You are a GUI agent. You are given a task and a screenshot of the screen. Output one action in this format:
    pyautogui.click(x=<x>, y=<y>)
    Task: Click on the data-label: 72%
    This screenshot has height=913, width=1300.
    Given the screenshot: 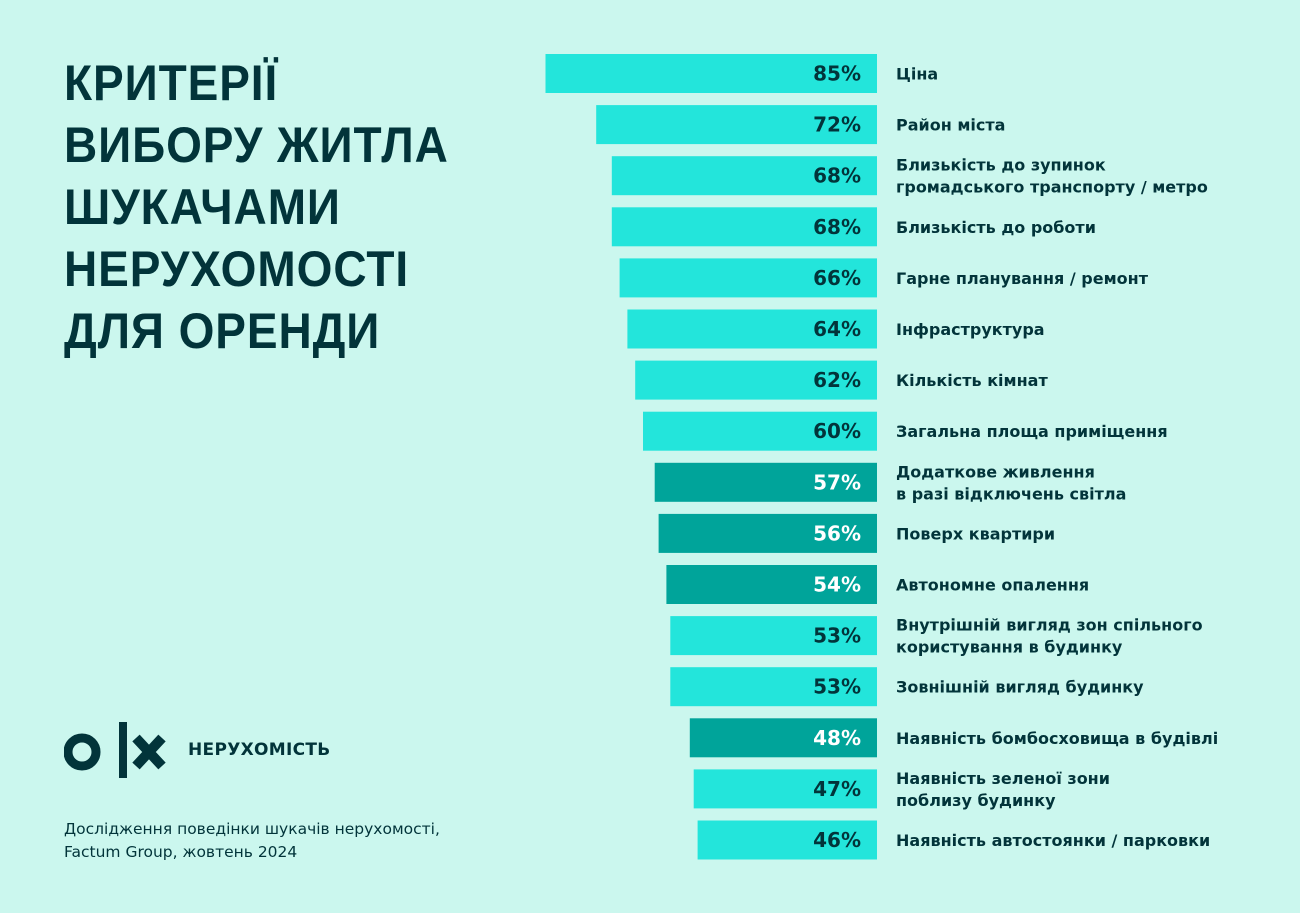 What is the action you would take?
    pyautogui.click(x=837, y=125)
    